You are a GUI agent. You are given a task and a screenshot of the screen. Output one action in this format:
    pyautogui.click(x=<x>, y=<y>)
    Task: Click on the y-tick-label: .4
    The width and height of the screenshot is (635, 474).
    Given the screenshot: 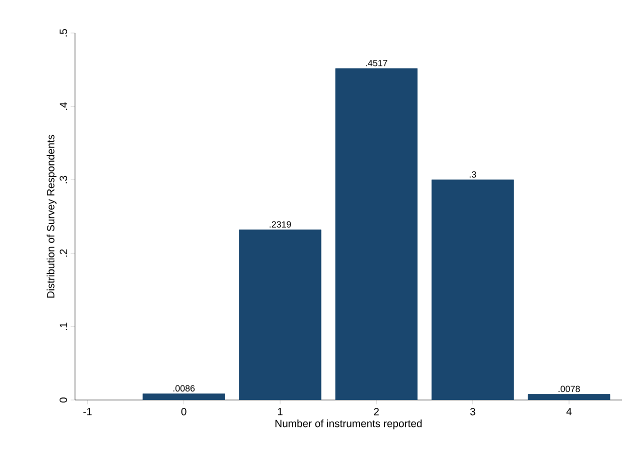 What is the action you would take?
    pyautogui.click(x=64, y=106)
    